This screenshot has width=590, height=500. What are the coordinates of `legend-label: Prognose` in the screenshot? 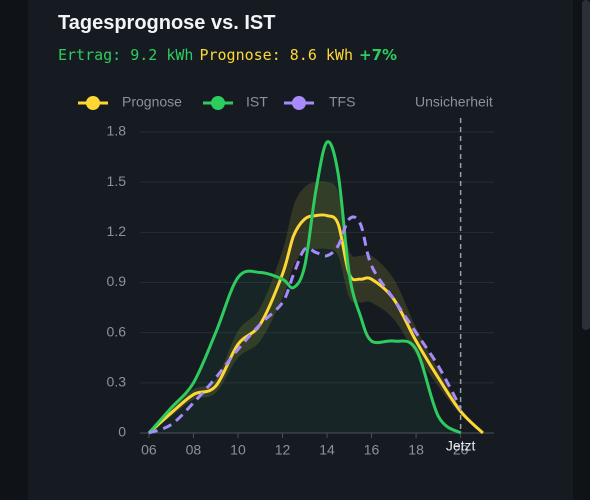 It's located at (152, 102).